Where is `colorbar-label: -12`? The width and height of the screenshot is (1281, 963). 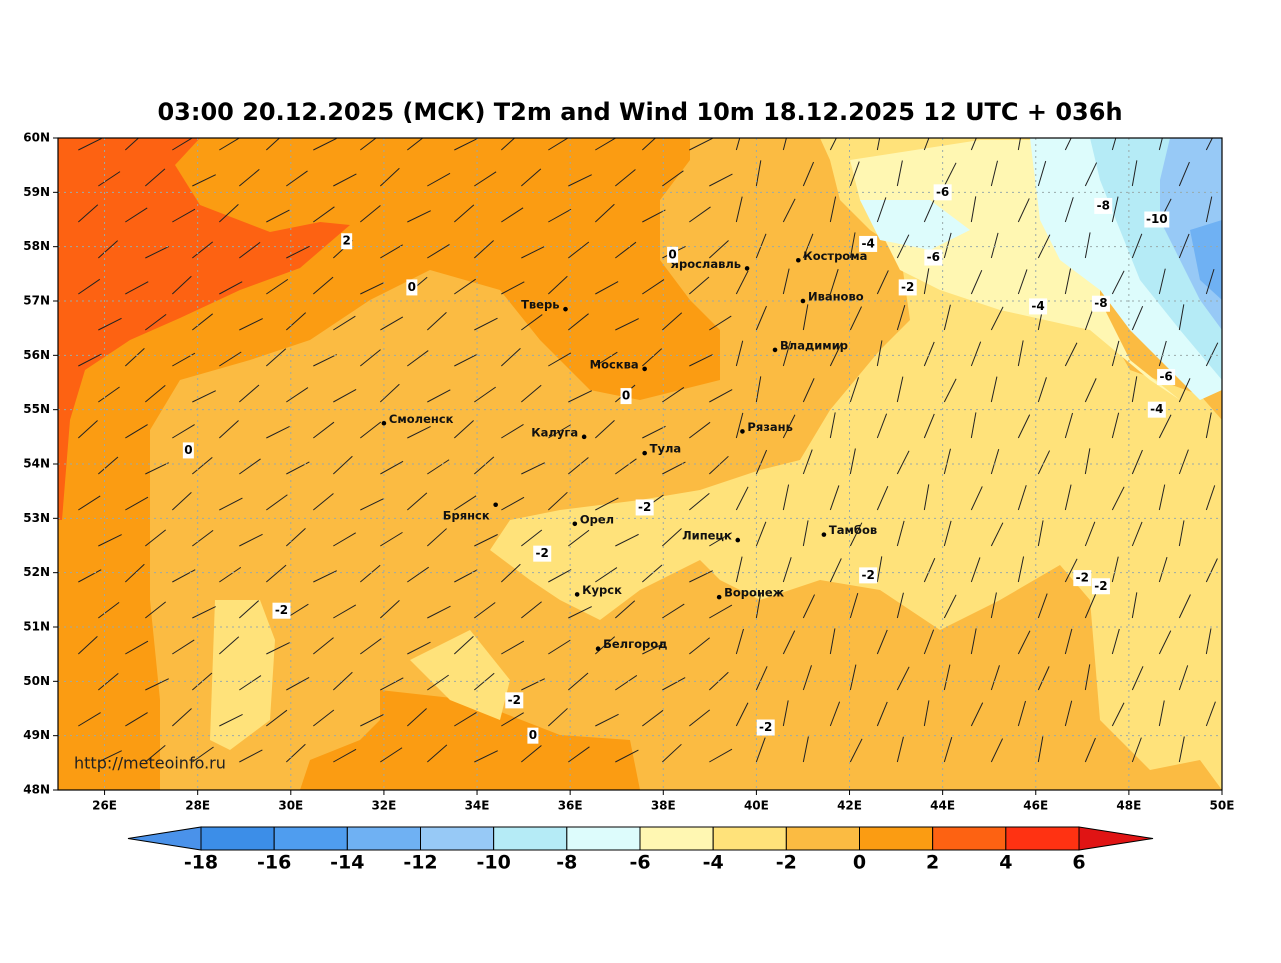 colorbar-label: -12 is located at coordinates (420, 863).